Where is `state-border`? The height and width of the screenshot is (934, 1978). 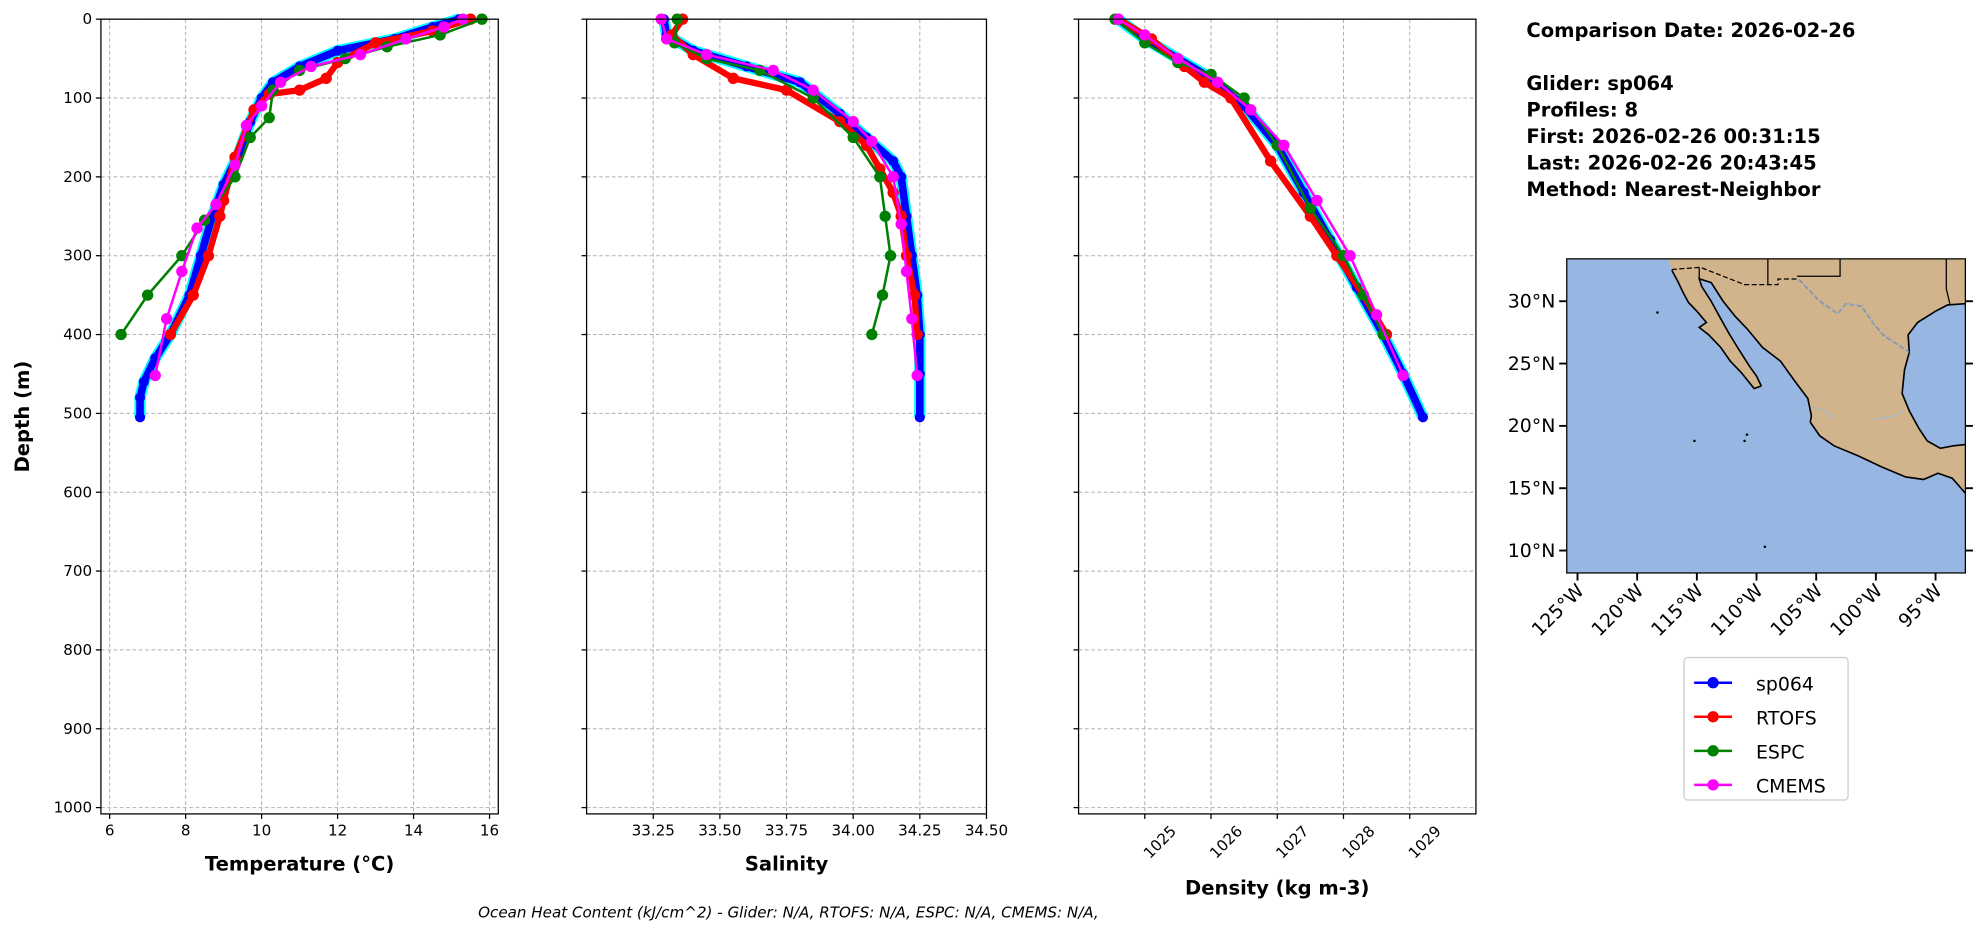 state-border is located at coordinates (1819, 267).